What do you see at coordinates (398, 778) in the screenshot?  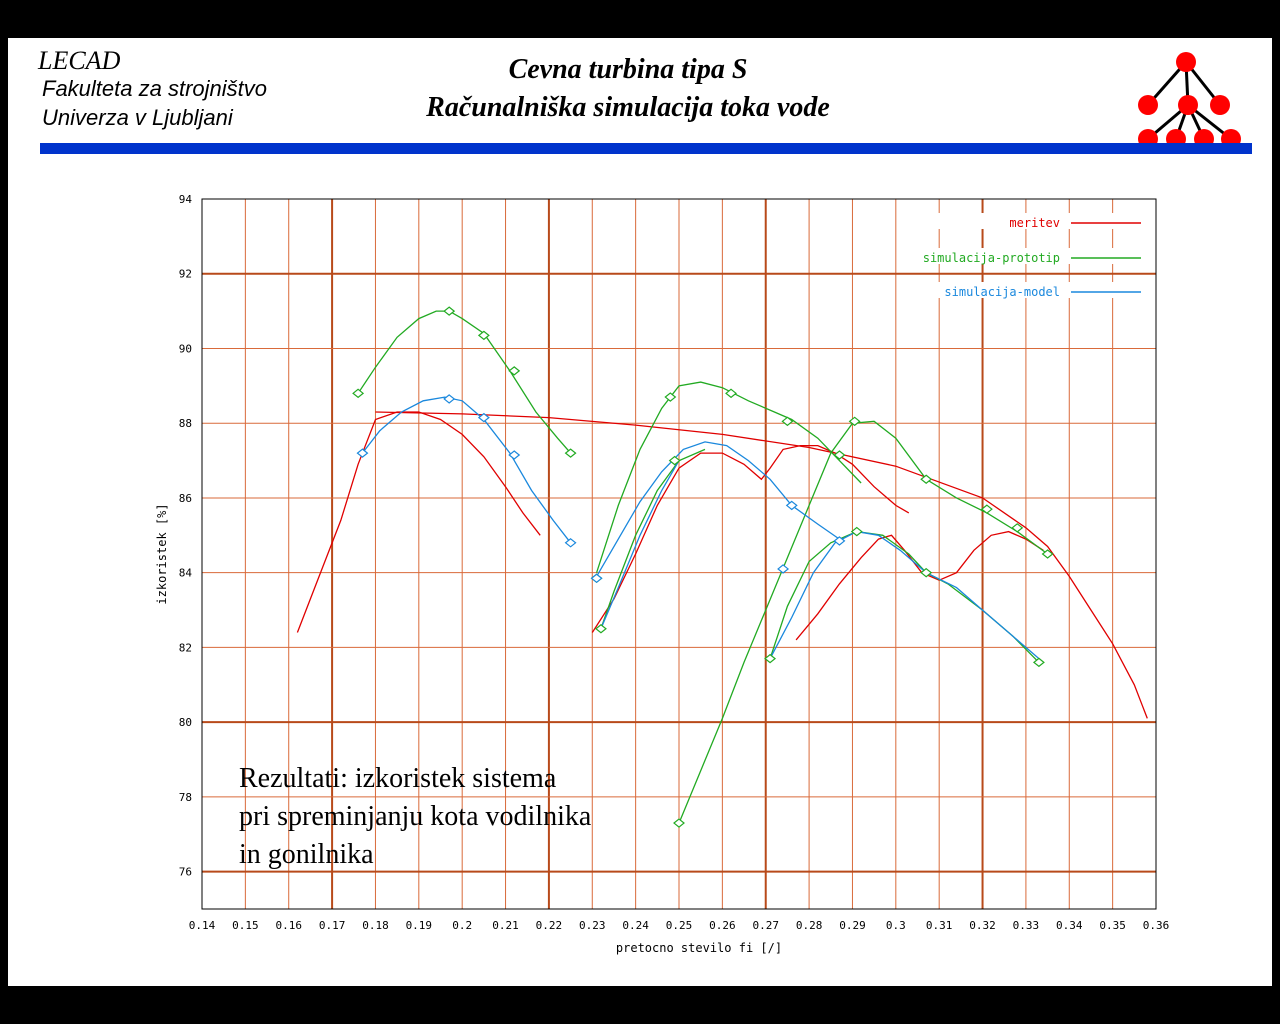 I see `caption-line-1: Rezultati: izkoristek sistema` at bounding box center [398, 778].